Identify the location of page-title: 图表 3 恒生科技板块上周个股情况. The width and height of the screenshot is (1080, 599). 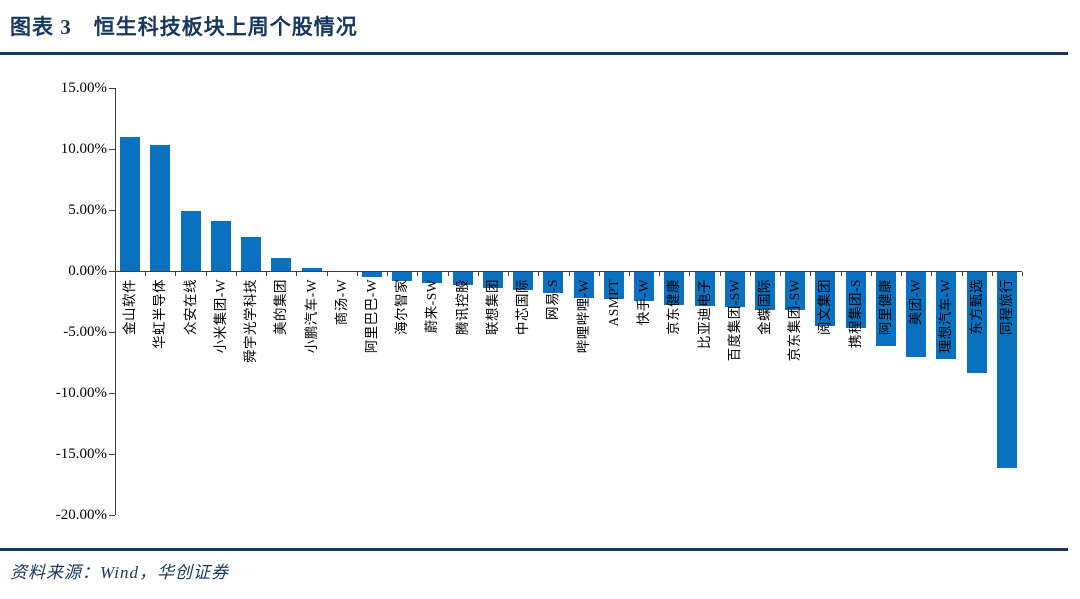
(184, 27).